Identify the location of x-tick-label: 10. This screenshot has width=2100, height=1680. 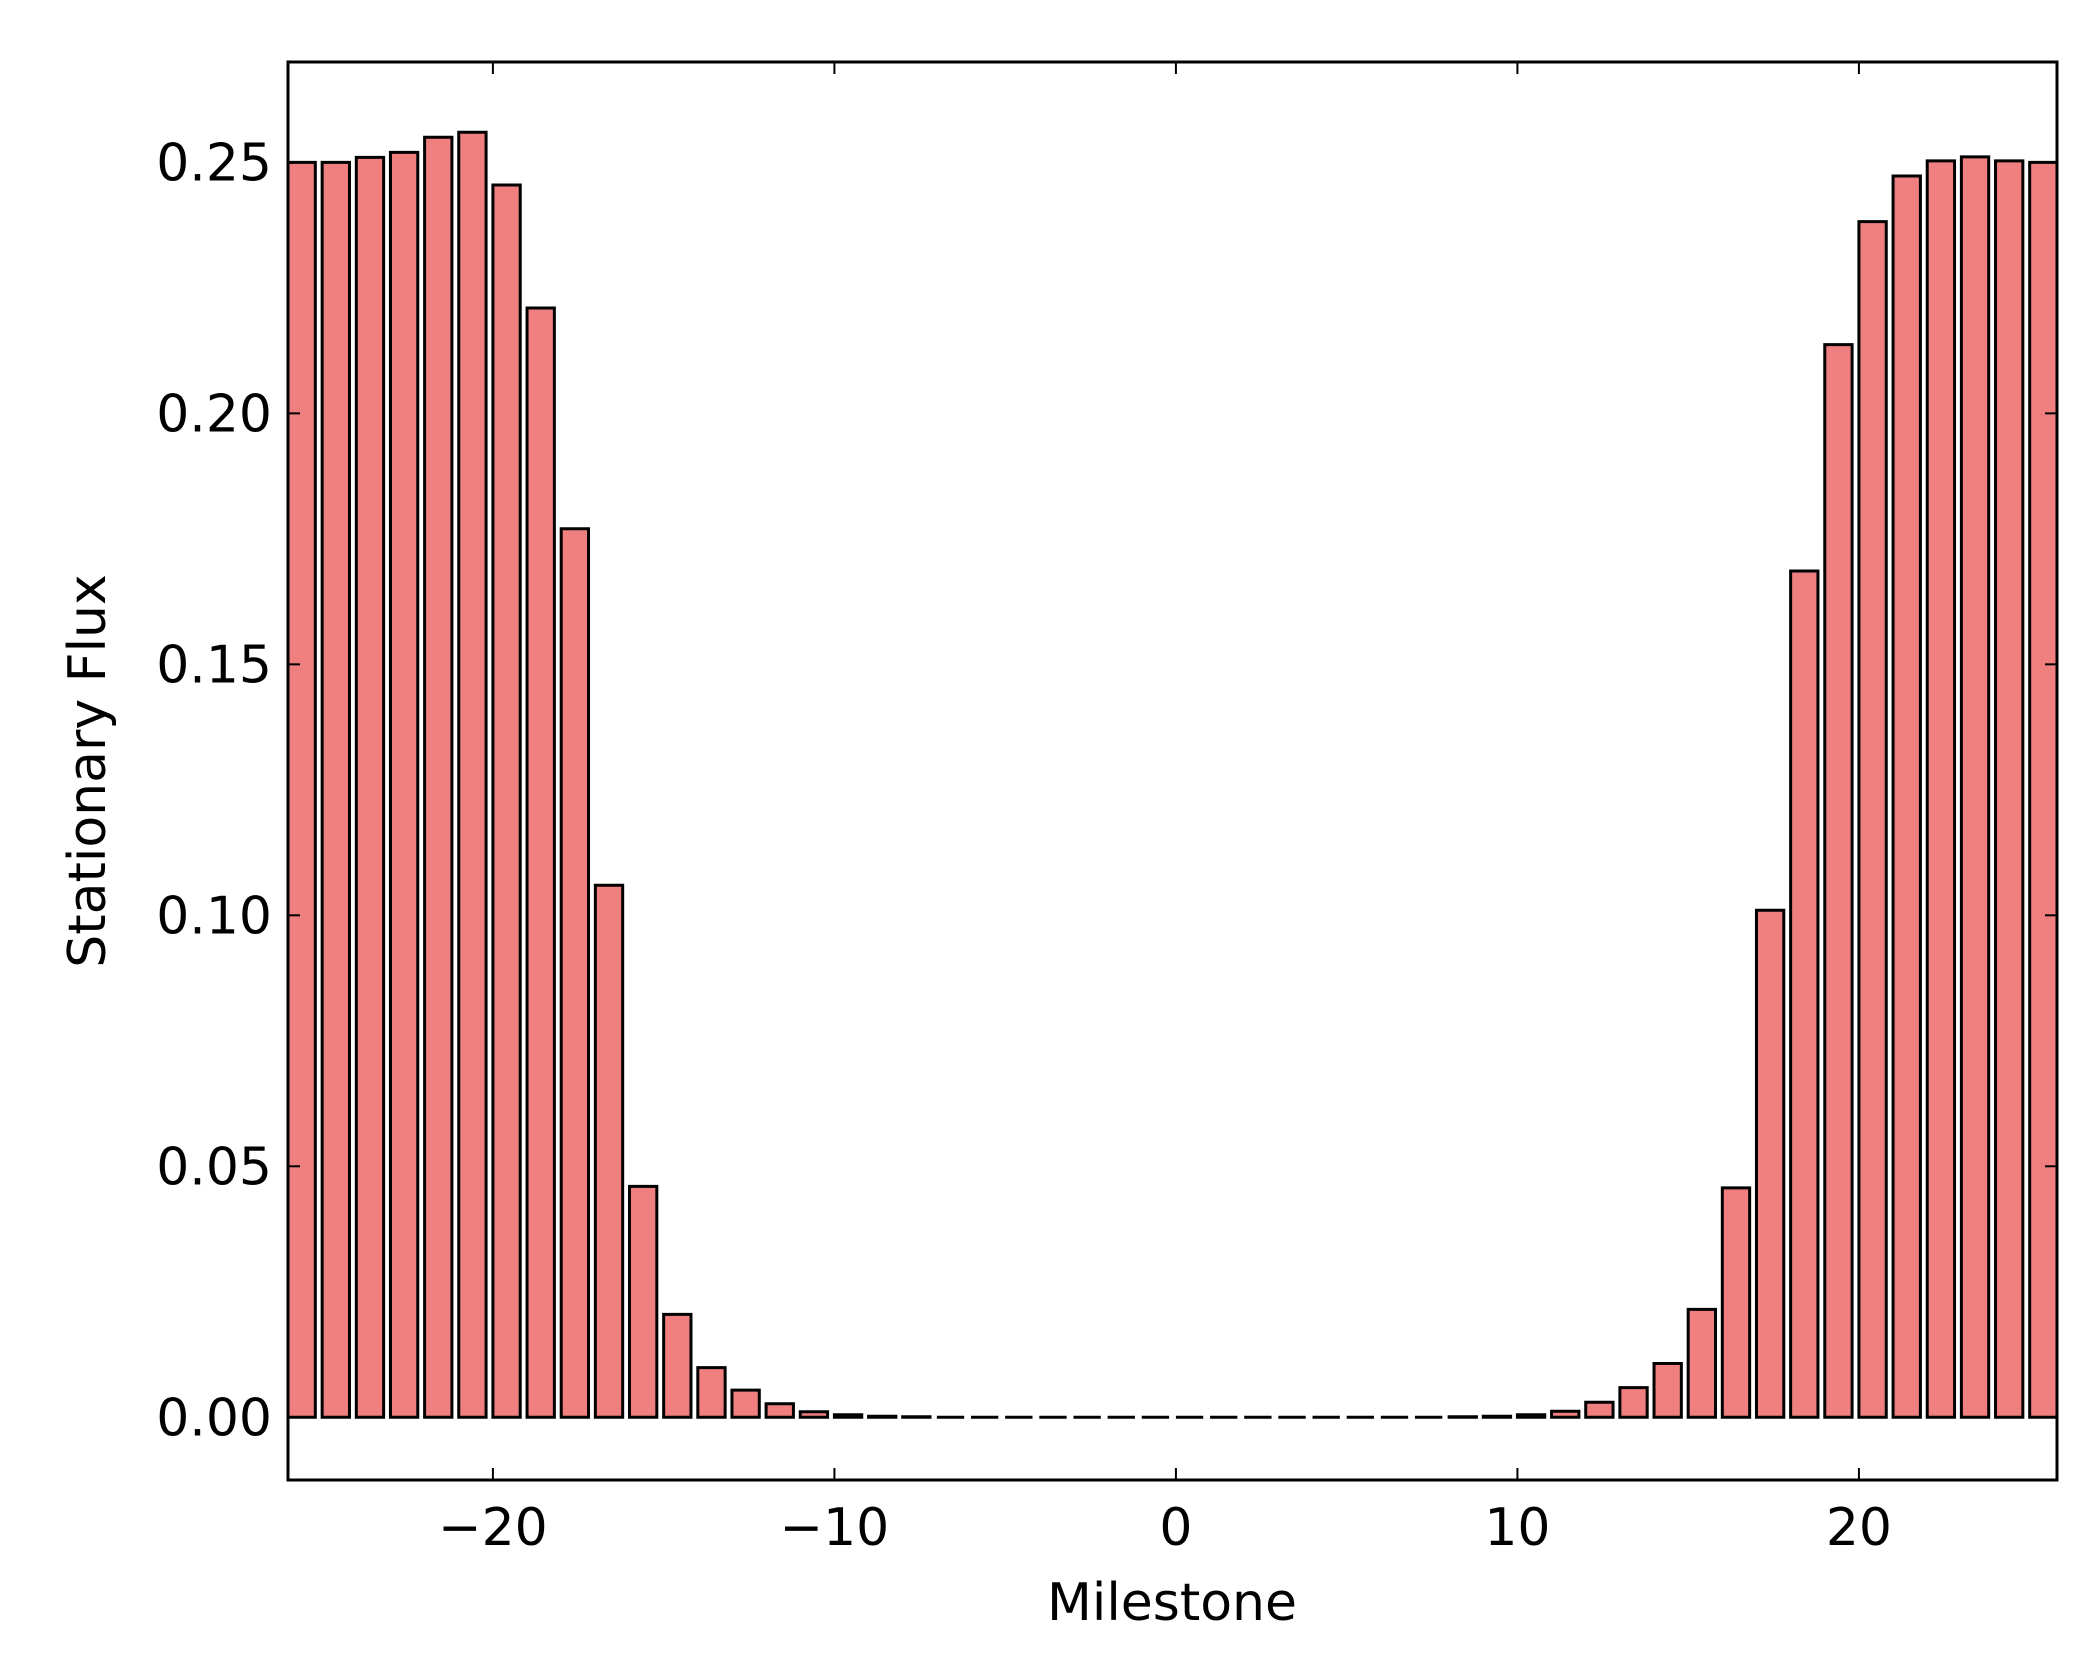
(1517, 1528).